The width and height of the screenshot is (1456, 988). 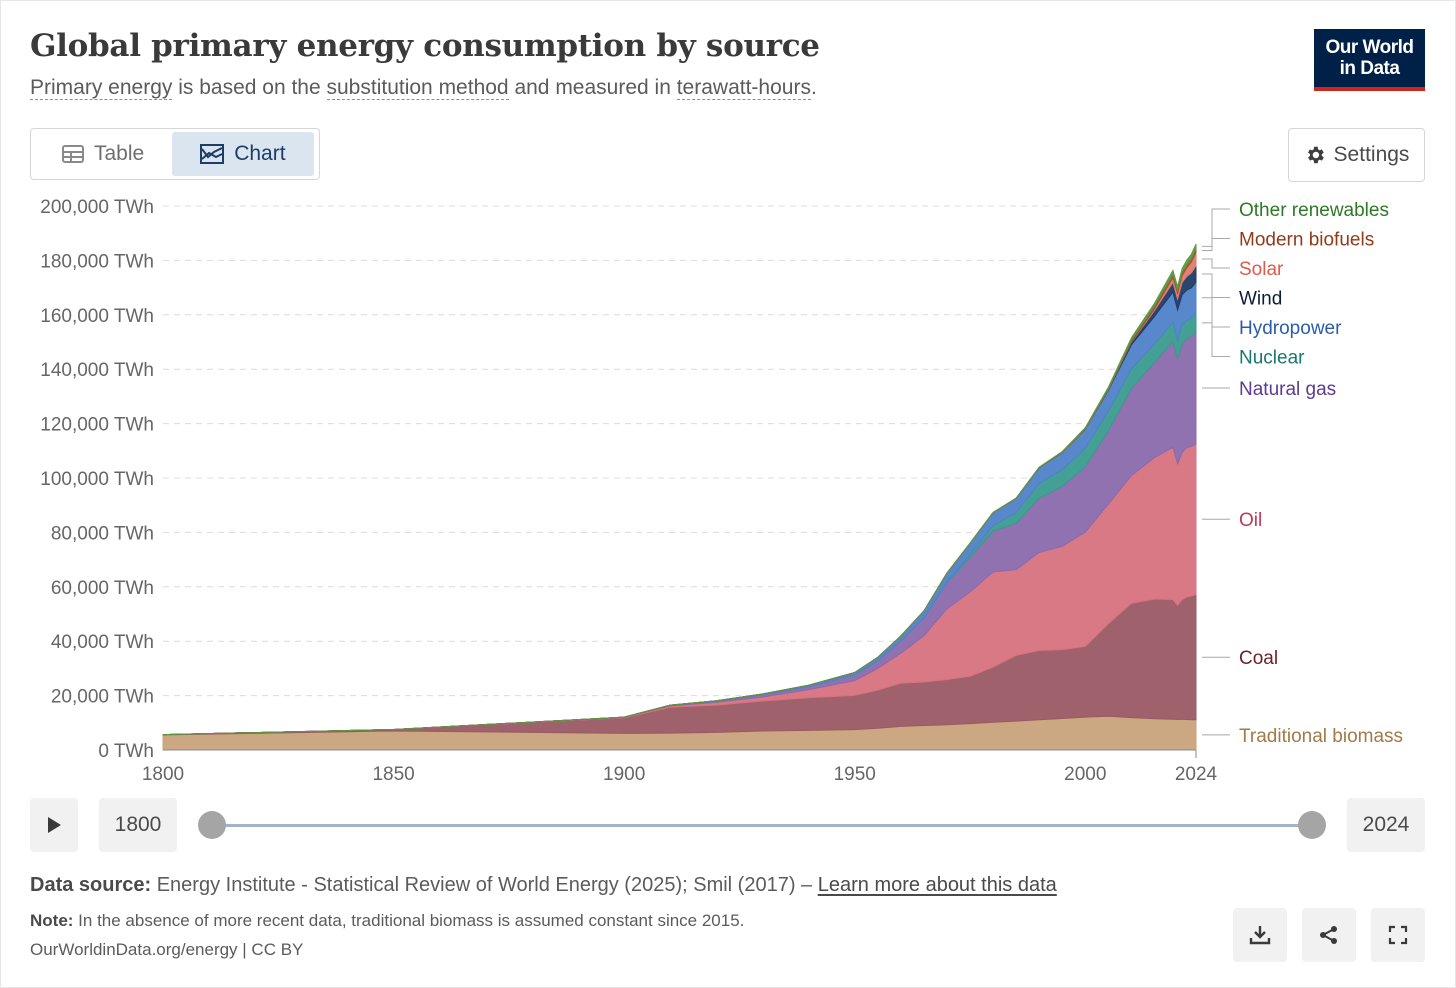 I want to click on y-tick-label: 80,000 TWh, so click(x=102, y=533).